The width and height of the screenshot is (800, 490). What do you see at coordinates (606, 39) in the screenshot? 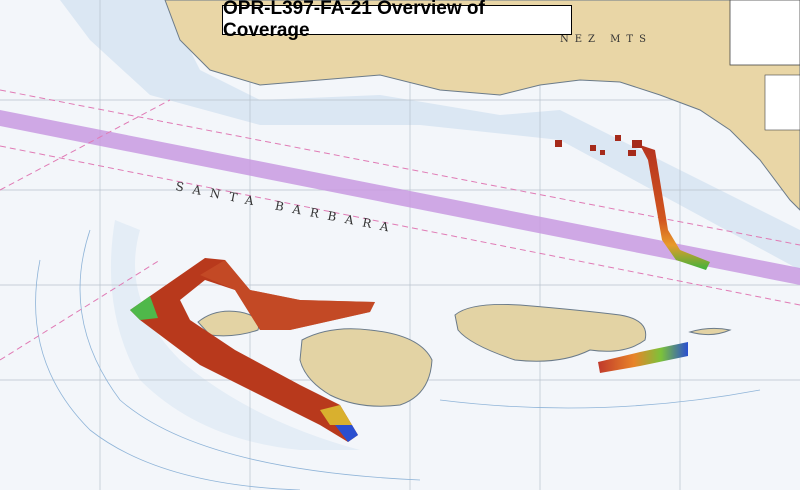
I see `map-label: NEZ MTS` at bounding box center [606, 39].